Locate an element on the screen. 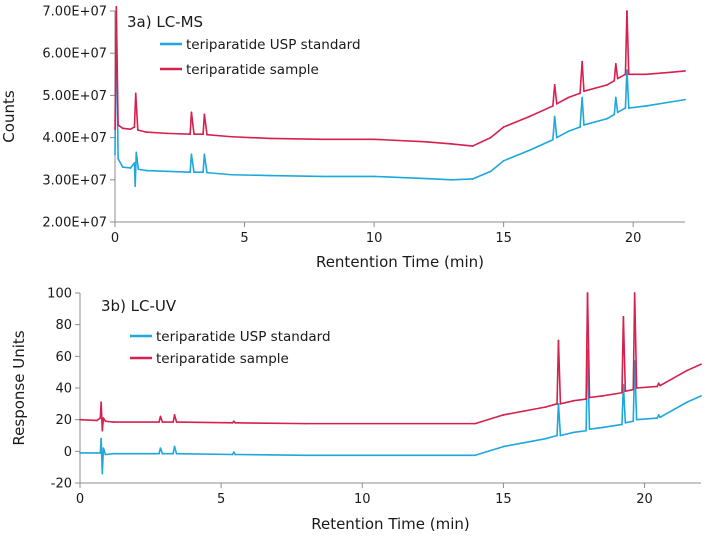 This screenshot has height=539, width=709. x-tick-label: 20 is located at coordinates (633, 238).